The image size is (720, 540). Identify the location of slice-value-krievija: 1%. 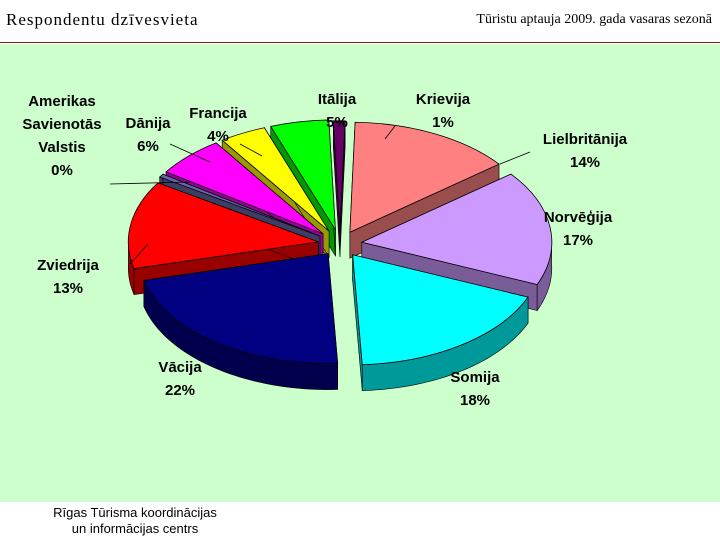
(443, 122).